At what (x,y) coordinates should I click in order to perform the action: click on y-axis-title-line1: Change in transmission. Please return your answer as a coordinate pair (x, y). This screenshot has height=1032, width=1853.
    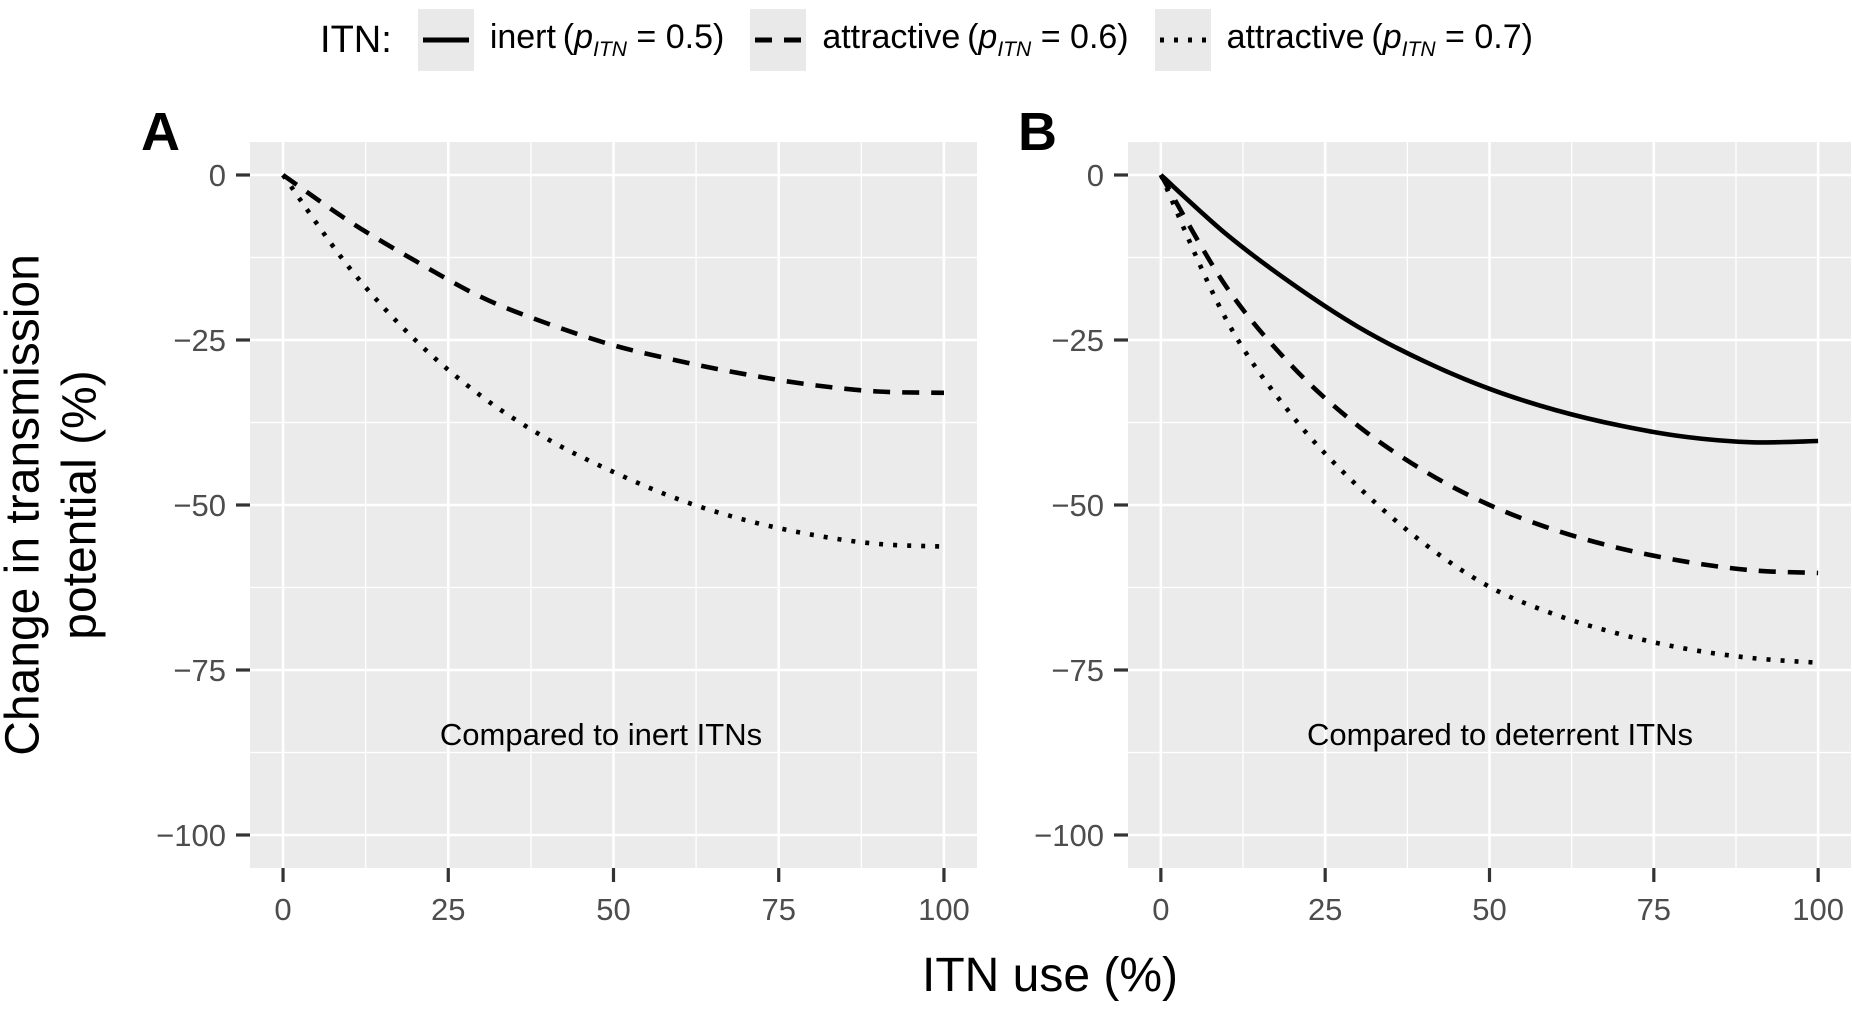
    Looking at the image, I should click on (25, 505).